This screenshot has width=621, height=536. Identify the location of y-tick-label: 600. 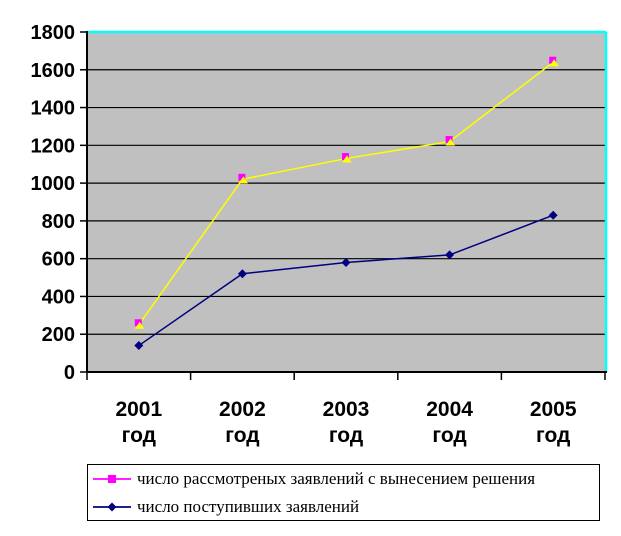
(58, 260).